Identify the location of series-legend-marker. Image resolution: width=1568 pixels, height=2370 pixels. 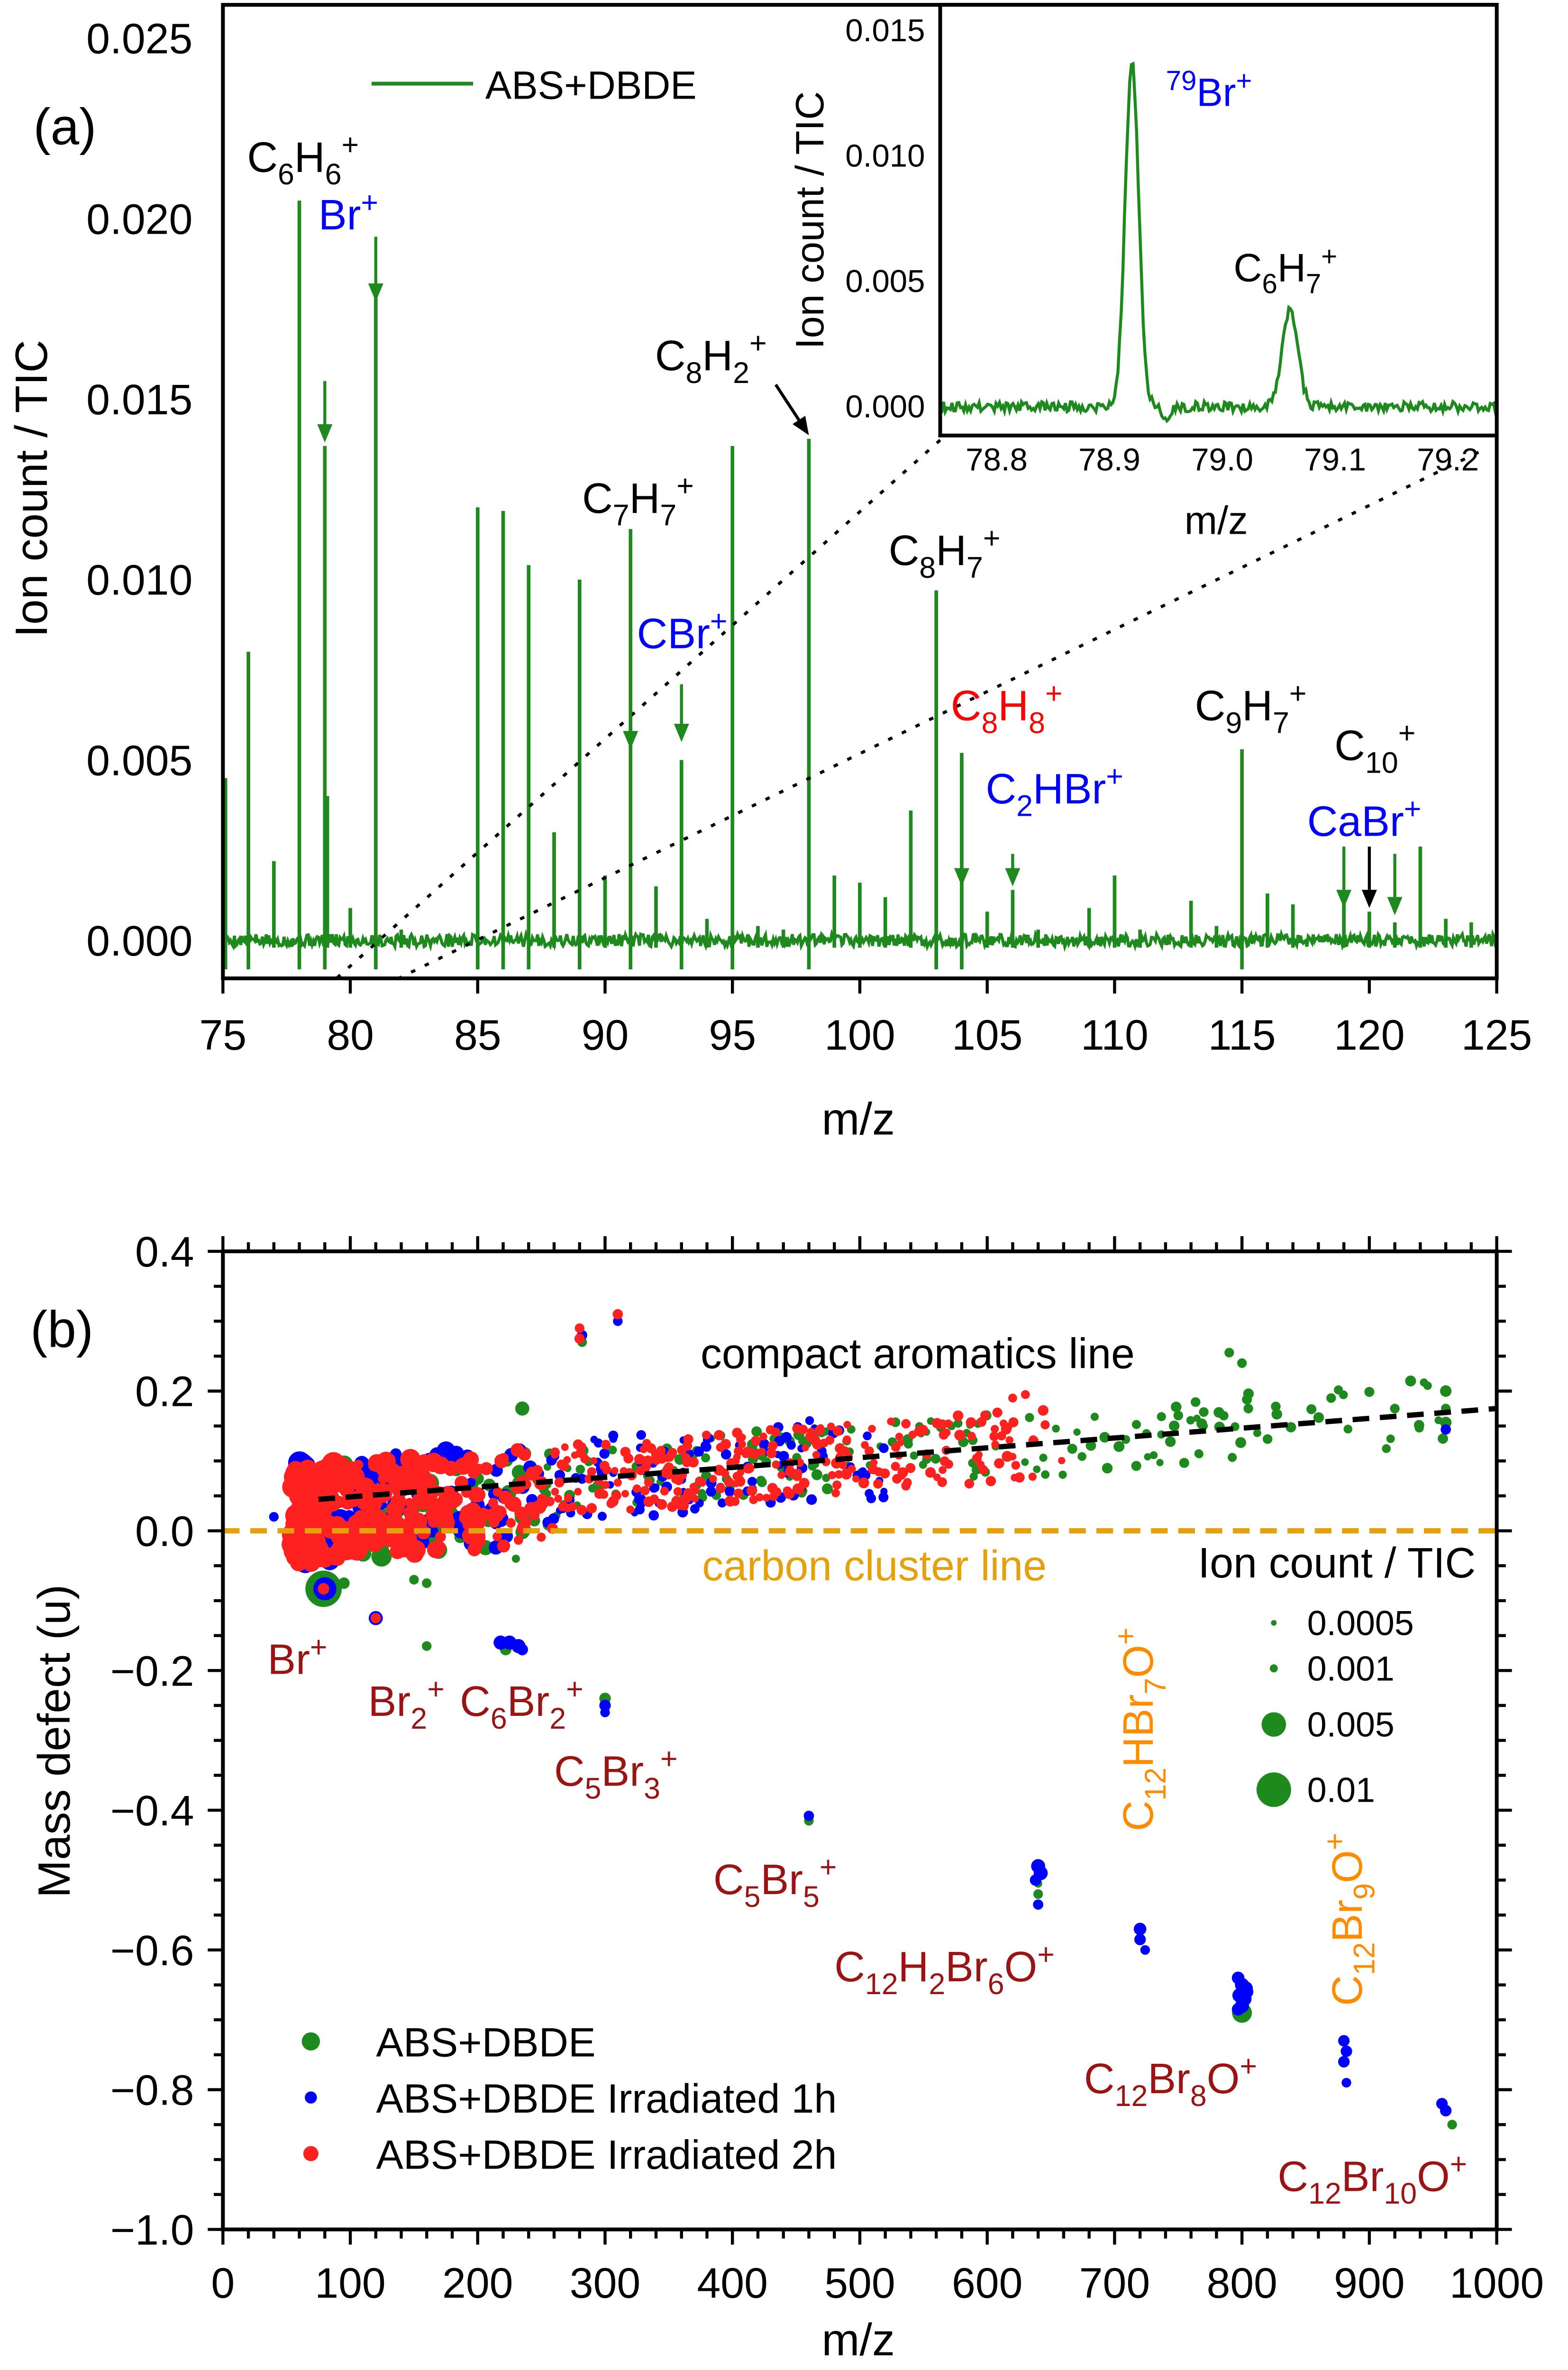
(311, 2097).